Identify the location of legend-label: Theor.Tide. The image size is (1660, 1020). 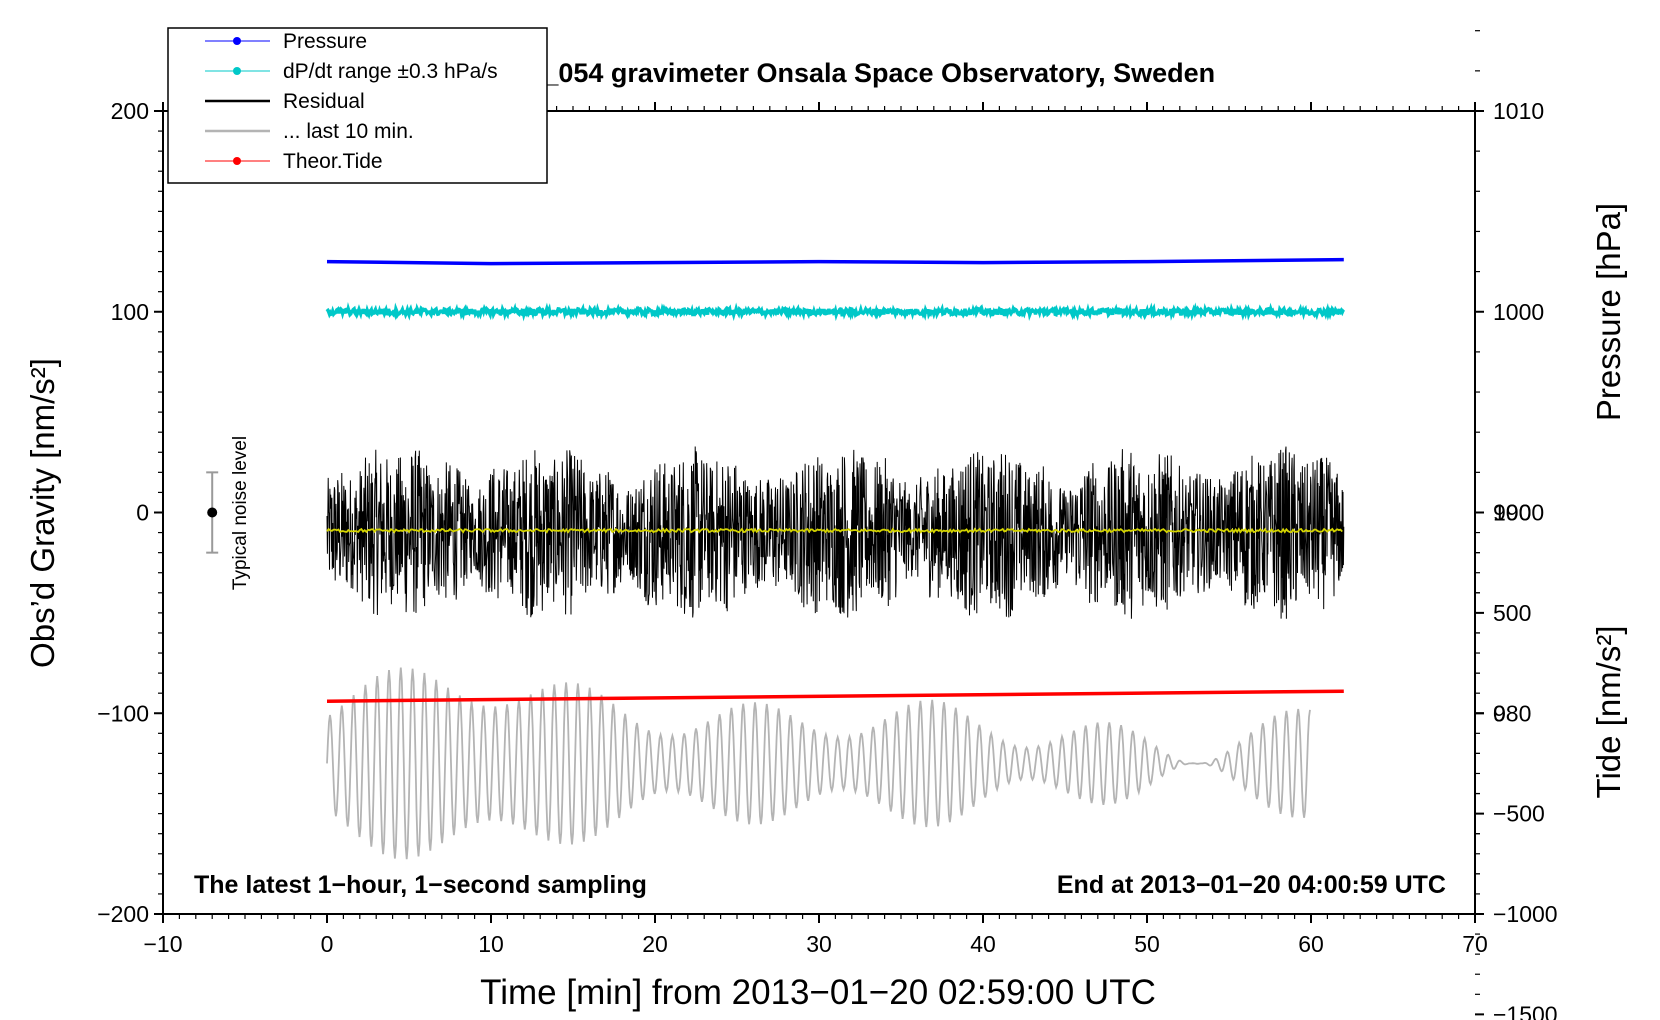
(333, 161).